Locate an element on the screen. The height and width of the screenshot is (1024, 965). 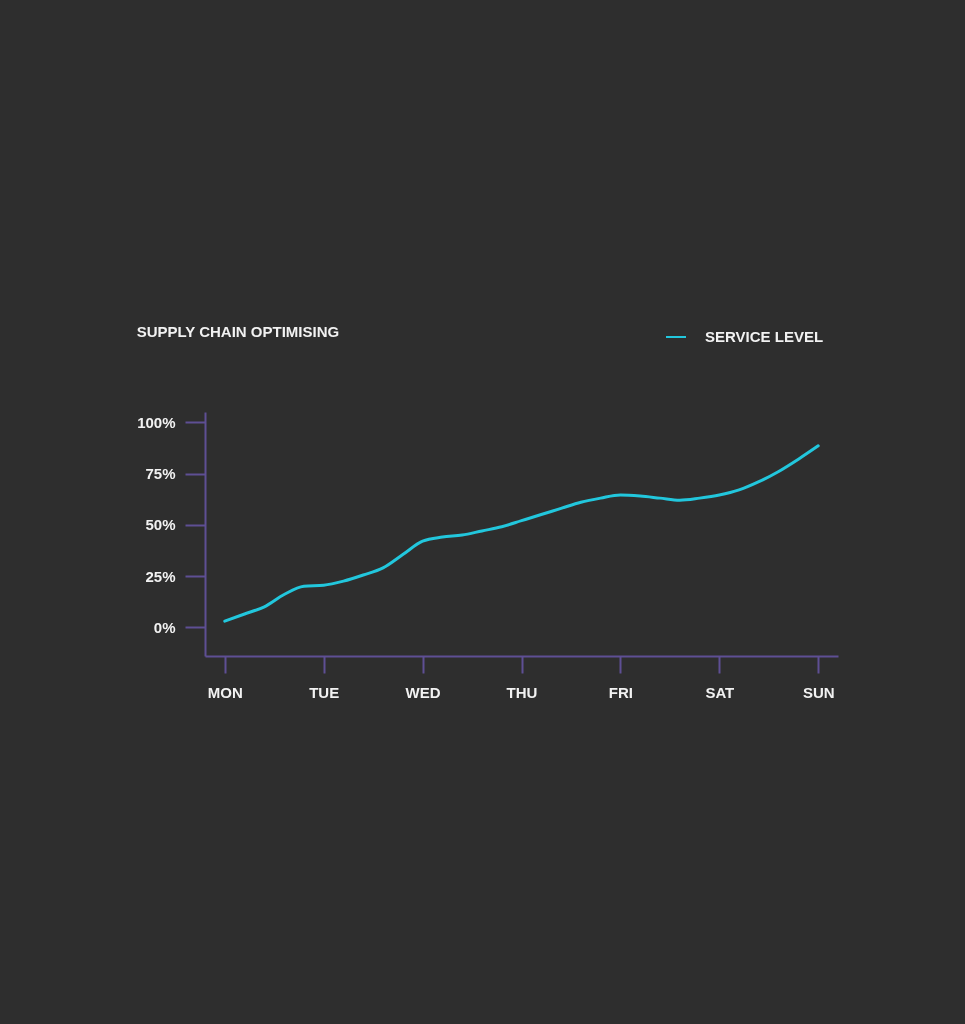
x-tick-label: SUN is located at coordinates (818, 692).